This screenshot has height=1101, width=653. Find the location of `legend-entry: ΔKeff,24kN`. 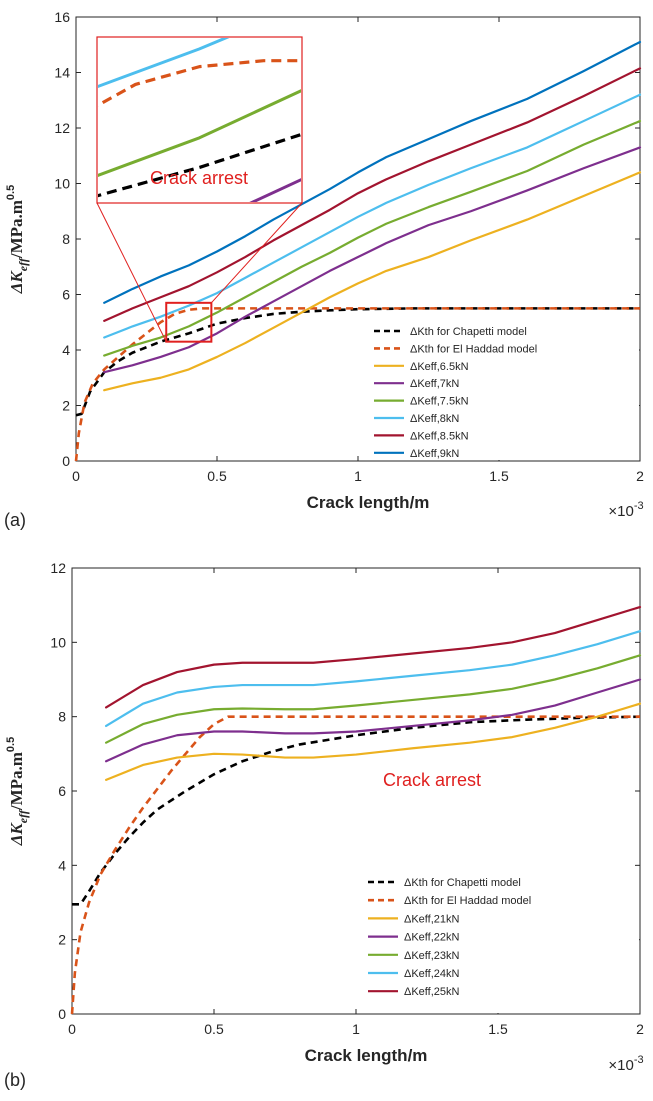

legend-entry: ΔKeff,24kN is located at coordinates (432, 974).